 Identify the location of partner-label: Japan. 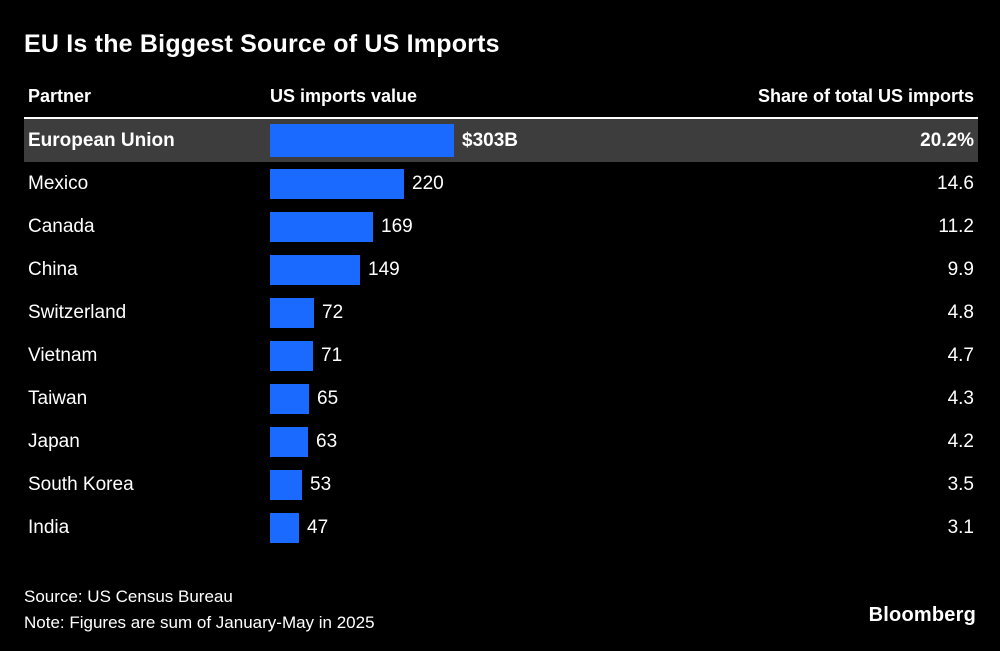
(54, 441).